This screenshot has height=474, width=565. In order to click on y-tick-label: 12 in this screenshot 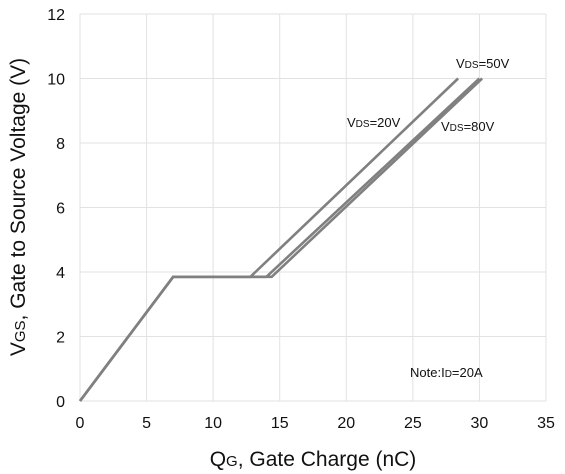, I will do `click(56, 15)`.